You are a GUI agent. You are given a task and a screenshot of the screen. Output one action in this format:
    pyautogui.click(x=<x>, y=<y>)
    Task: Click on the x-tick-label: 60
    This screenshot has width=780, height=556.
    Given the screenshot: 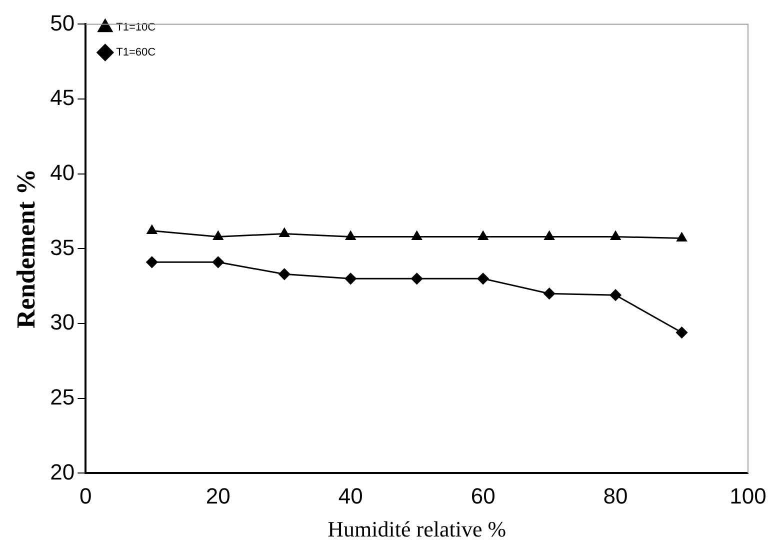 What is the action you would take?
    pyautogui.click(x=483, y=495)
    